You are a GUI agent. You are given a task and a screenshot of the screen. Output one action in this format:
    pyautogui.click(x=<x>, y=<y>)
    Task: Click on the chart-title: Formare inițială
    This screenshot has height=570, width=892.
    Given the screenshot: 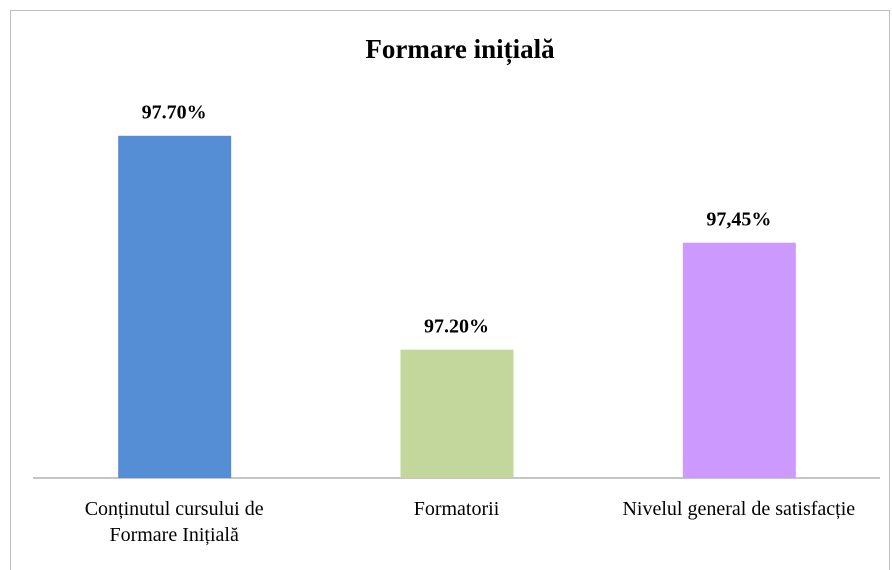 What is the action you would take?
    pyautogui.click(x=460, y=49)
    